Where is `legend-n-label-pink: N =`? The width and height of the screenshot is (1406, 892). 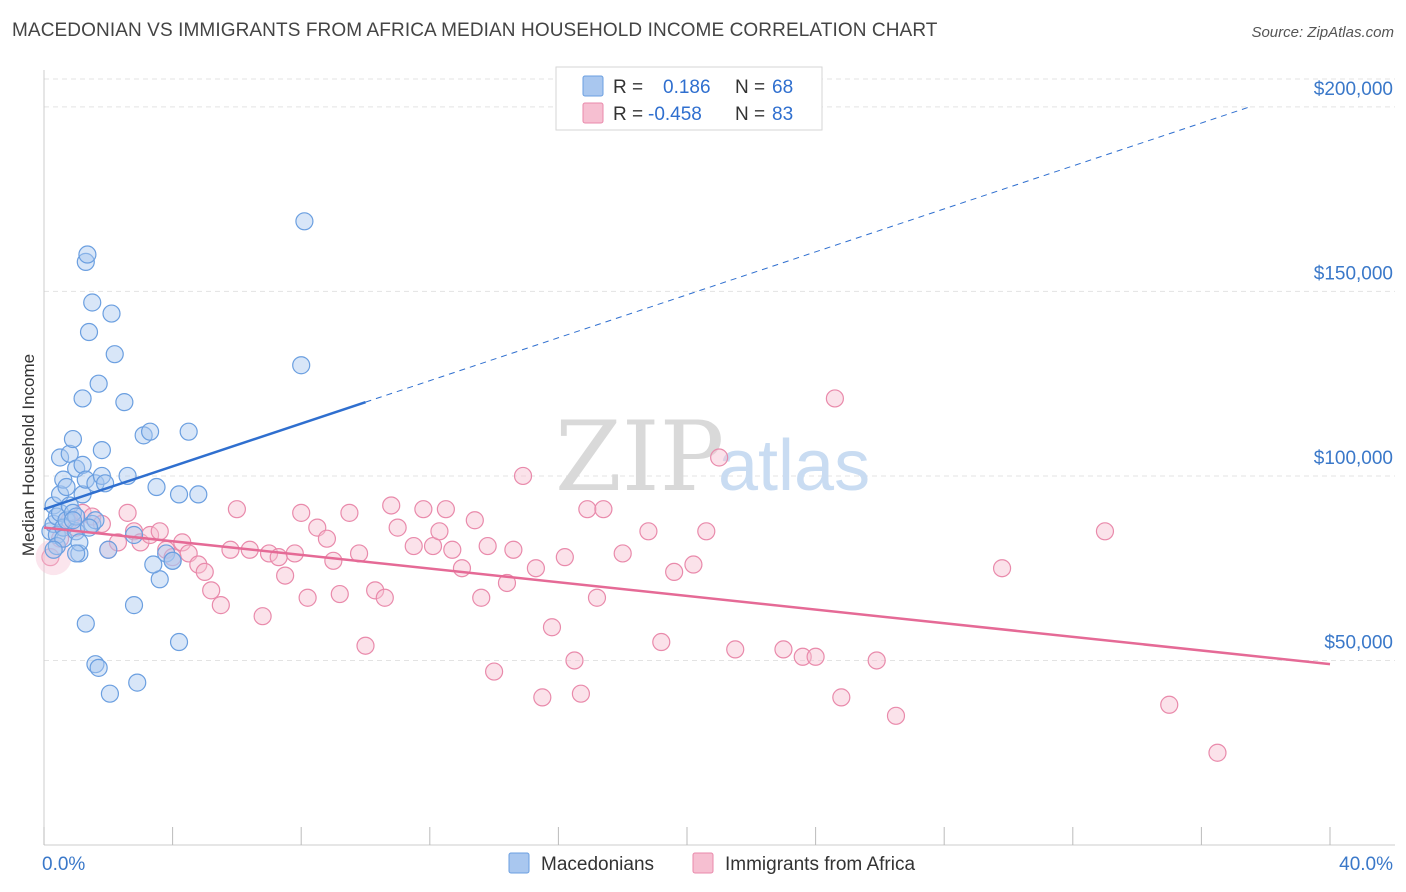 legend-n-label-pink: N = is located at coordinates (750, 114).